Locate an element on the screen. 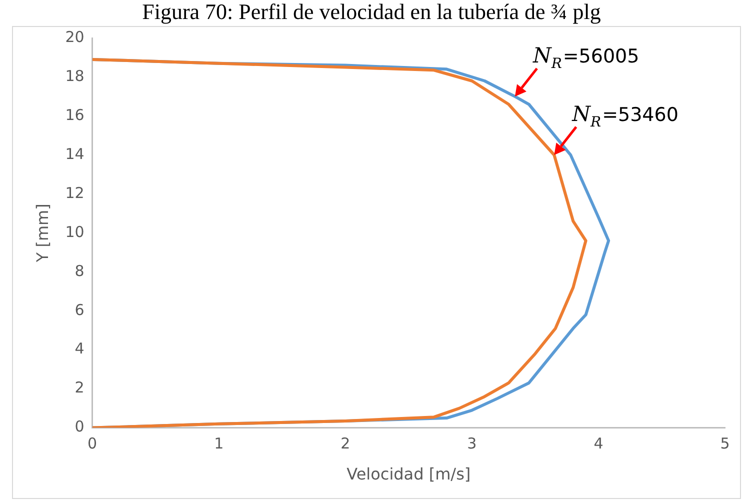  x-tick-label: 1 is located at coordinates (219, 443).